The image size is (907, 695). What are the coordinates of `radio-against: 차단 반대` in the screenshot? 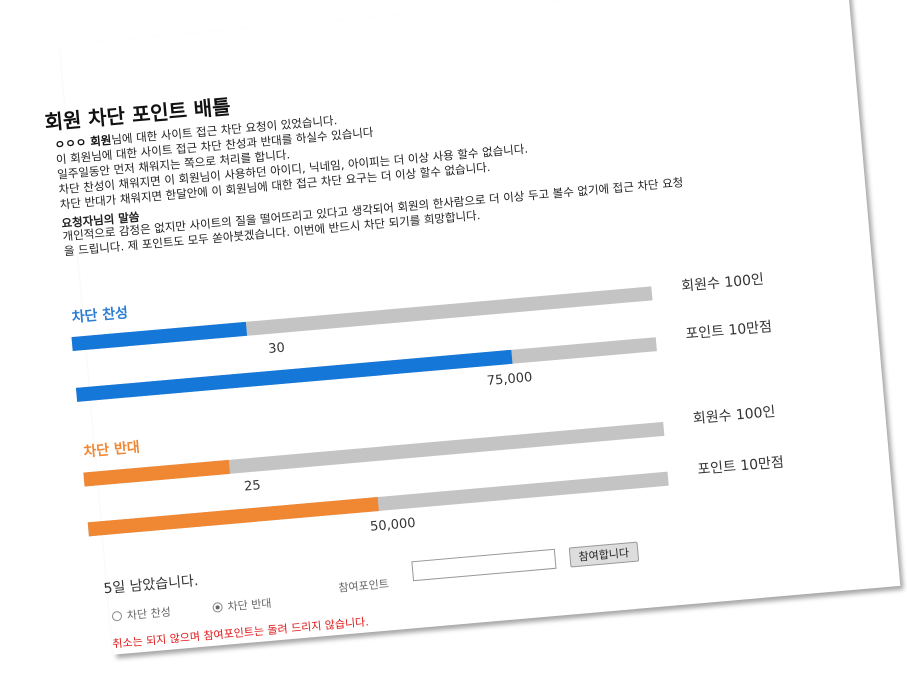 It's located at (242, 605).